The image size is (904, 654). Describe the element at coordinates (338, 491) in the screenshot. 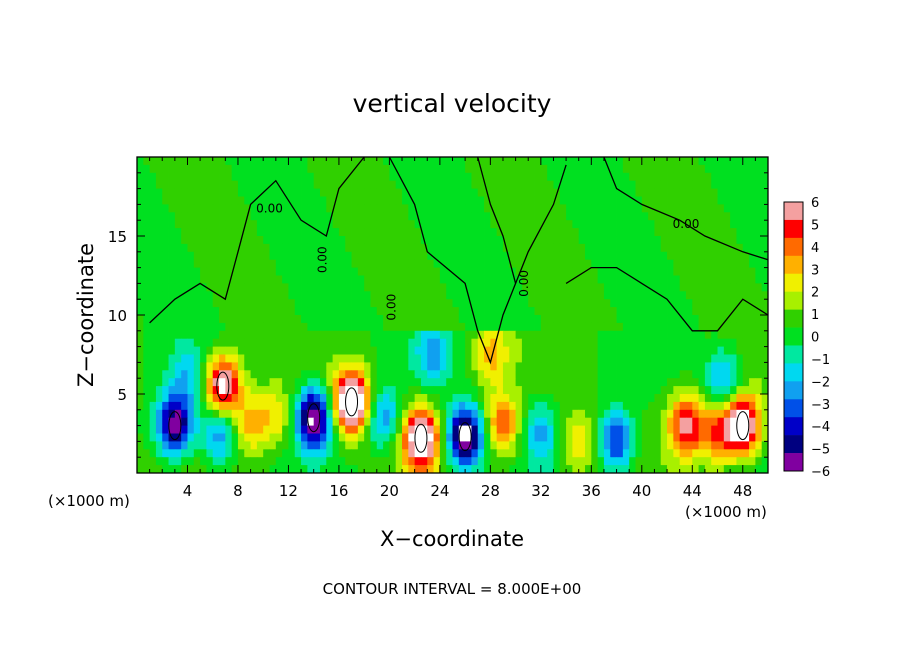

I see `x-tick-label: 16` at that location.